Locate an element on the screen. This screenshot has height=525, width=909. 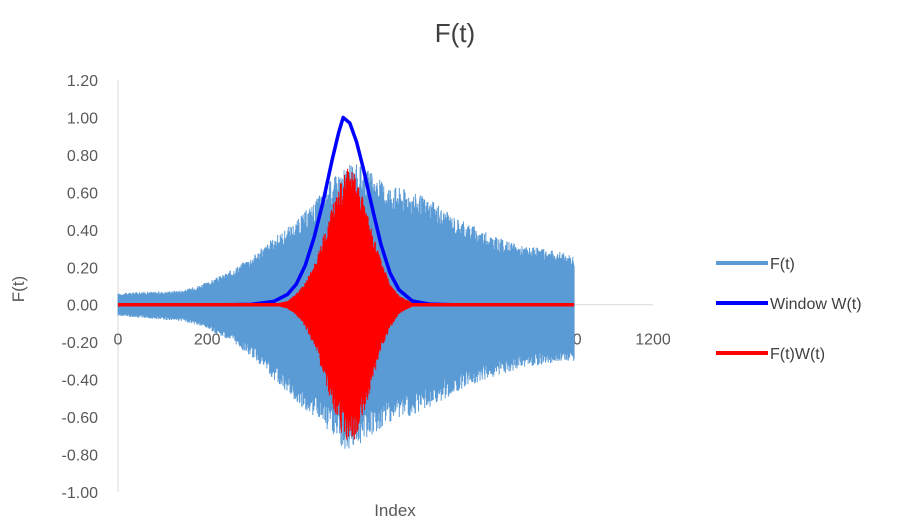
y-tick-label: -0.80 is located at coordinates (80, 456).